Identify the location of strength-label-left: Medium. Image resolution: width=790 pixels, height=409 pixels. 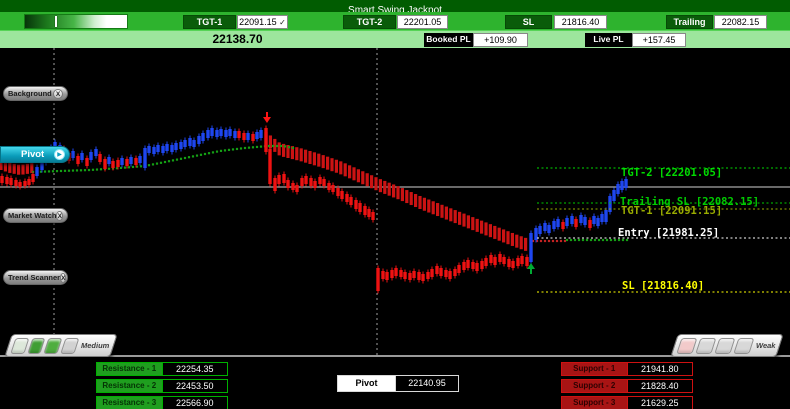
(94, 345).